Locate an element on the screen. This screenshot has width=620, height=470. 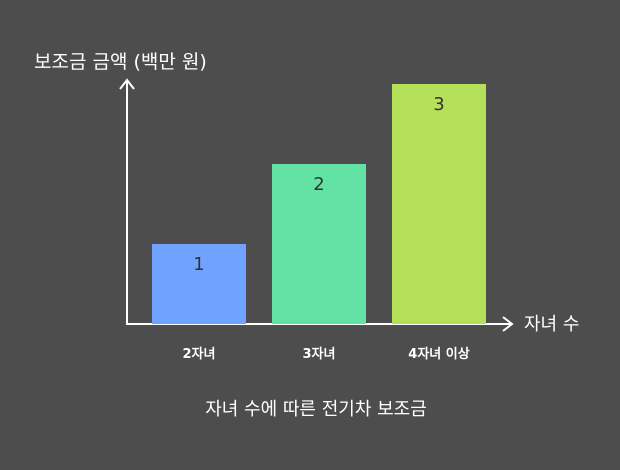
x-tick-label-1: 2자녀 is located at coordinates (199, 354).